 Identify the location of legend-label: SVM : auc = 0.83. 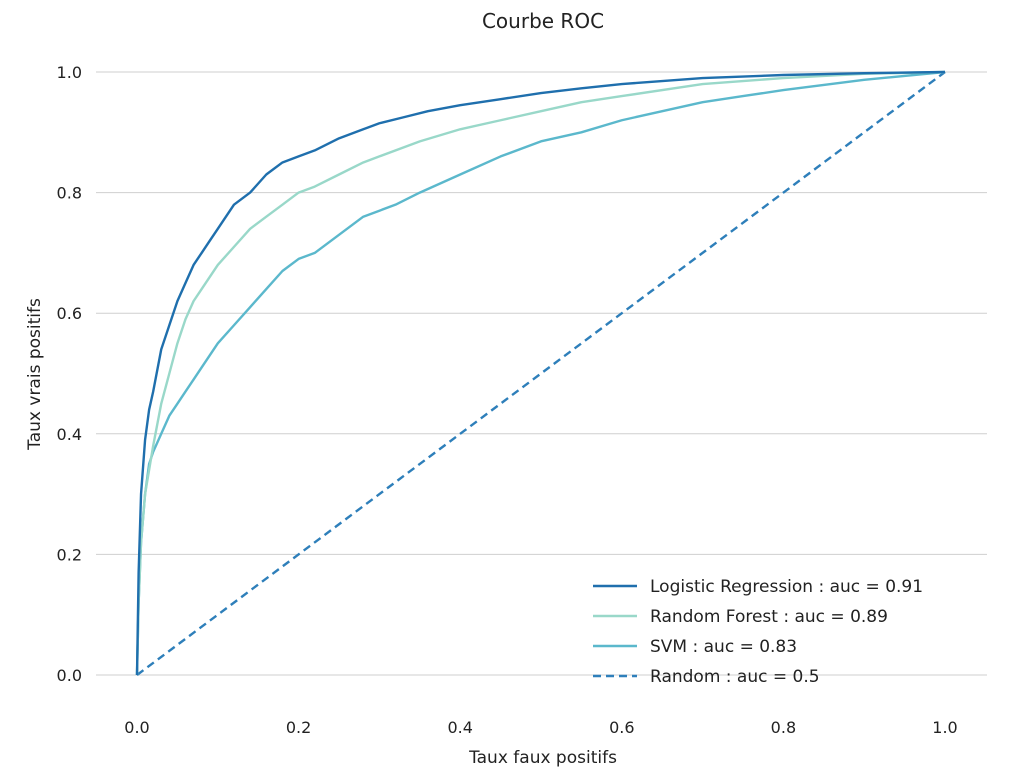
(723, 647).